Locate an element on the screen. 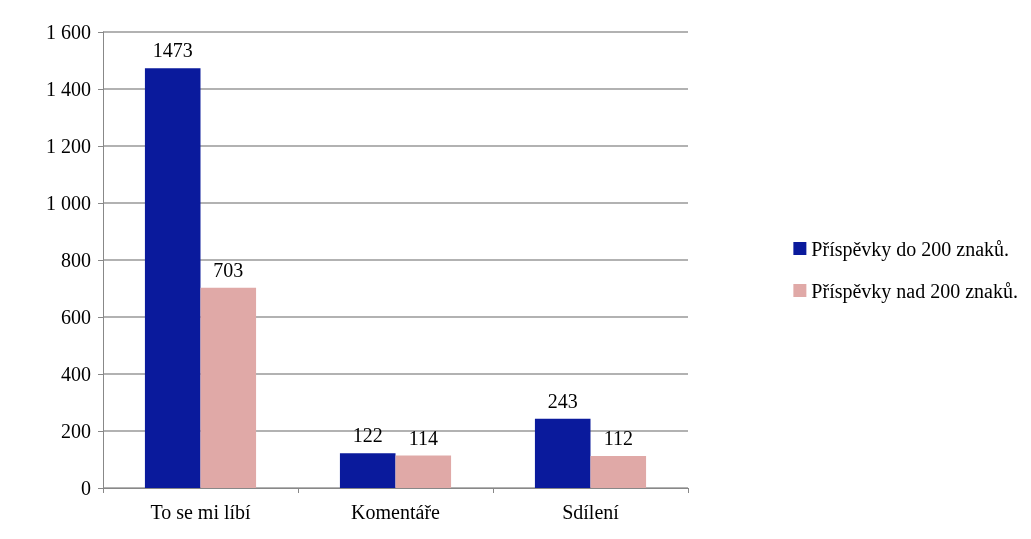 The height and width of the screenshot is (539, 1031). y-tick-label: 0 is located at coordinates (86, 488).